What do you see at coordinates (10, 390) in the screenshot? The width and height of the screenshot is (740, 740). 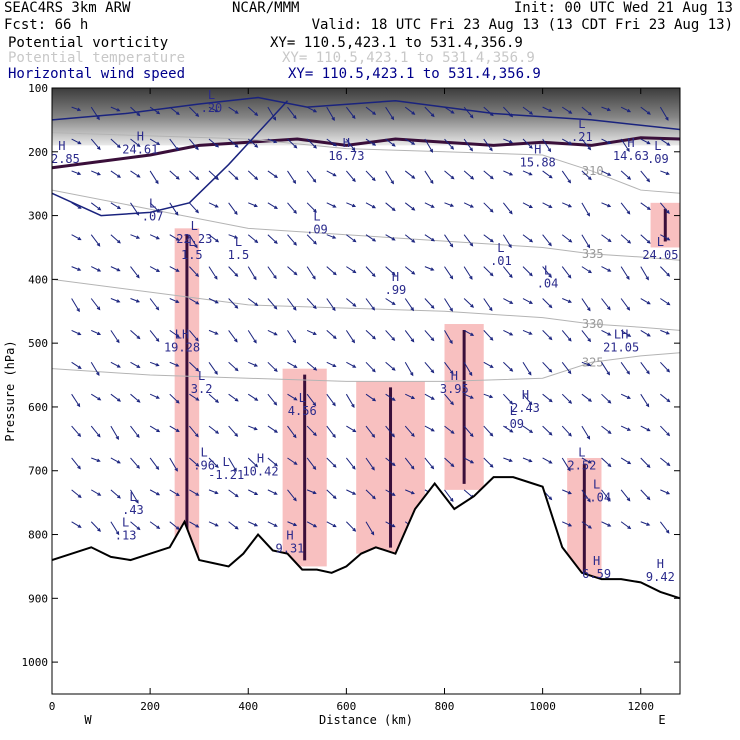 I see `y-axis-label: Pressure (hPa)` at bounding box center [10, 390].